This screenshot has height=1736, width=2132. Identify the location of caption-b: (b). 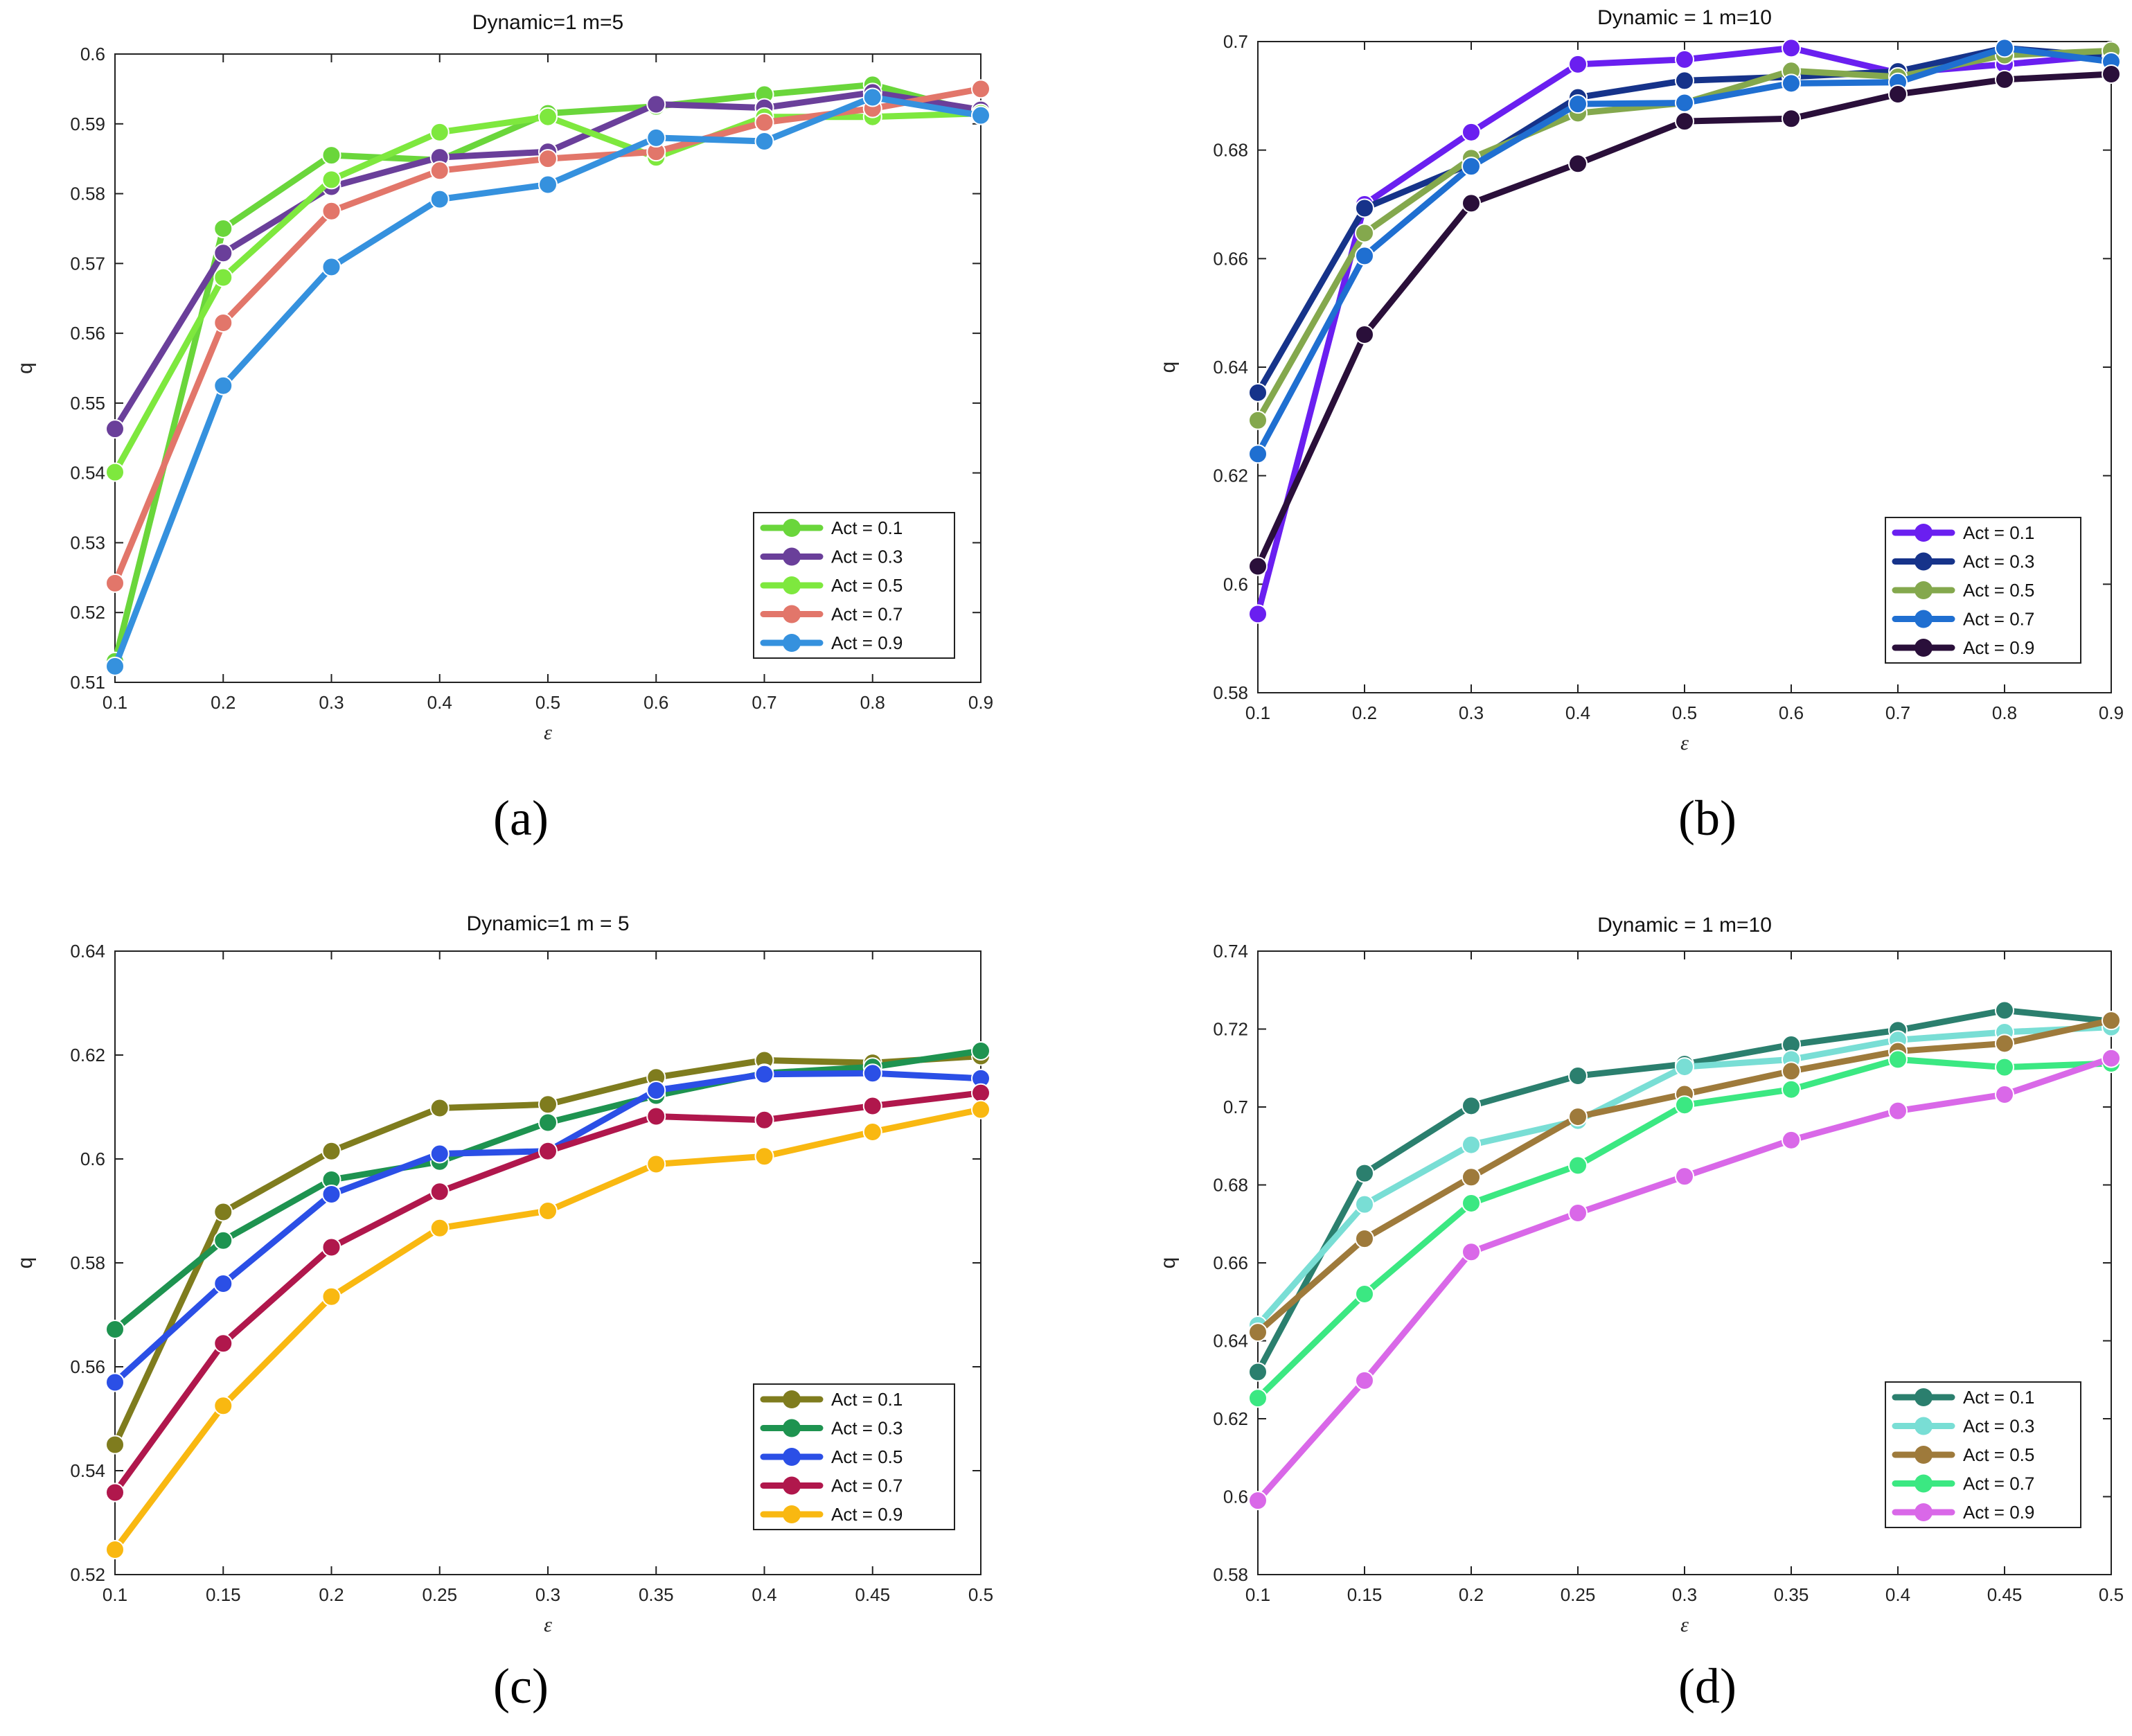
(1707, 818).